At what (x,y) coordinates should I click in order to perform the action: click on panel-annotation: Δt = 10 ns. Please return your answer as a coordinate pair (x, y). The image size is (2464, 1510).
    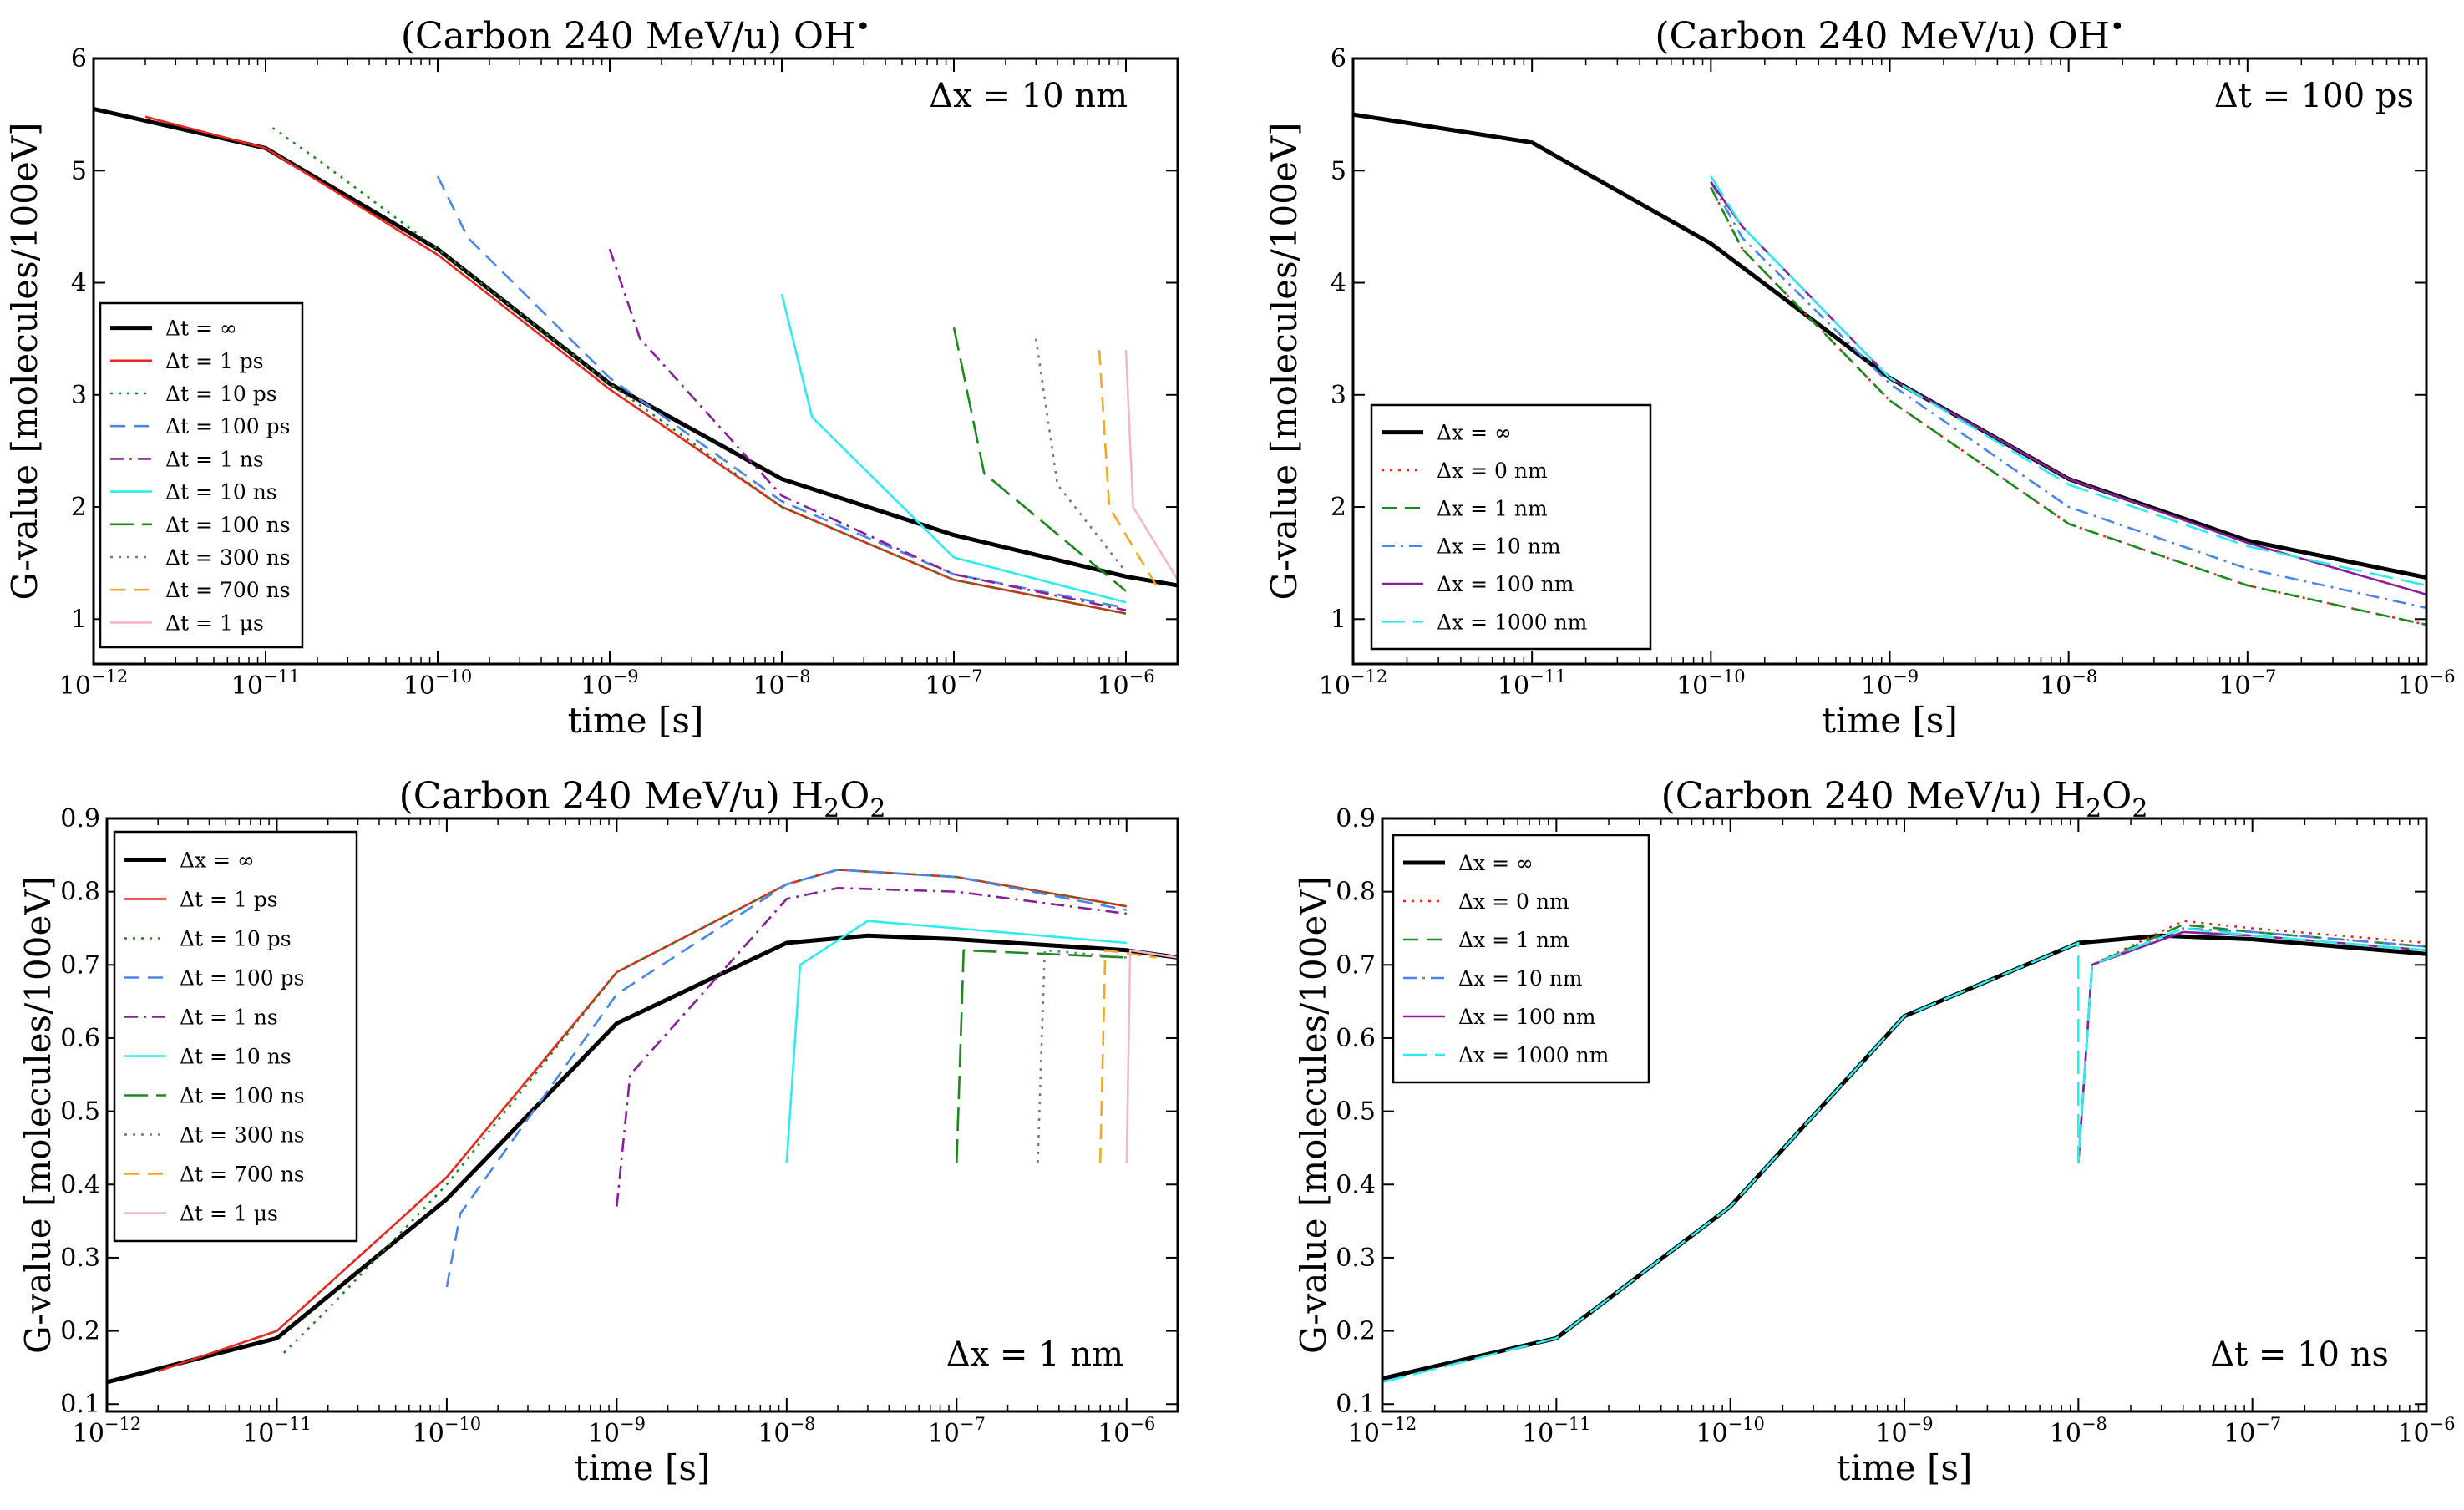
    Looking at the image, I should click on (2300, 1355).